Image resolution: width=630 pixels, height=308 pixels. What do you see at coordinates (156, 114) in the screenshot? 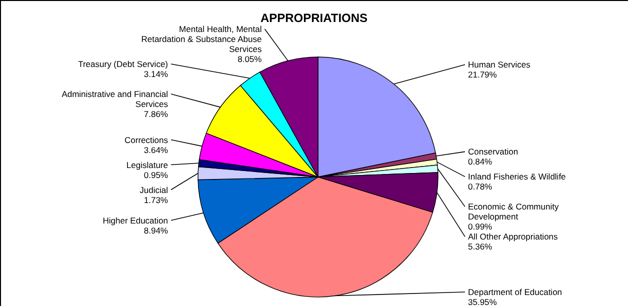
I see `data-label: 7.86%` at bounding box center [156, 114].